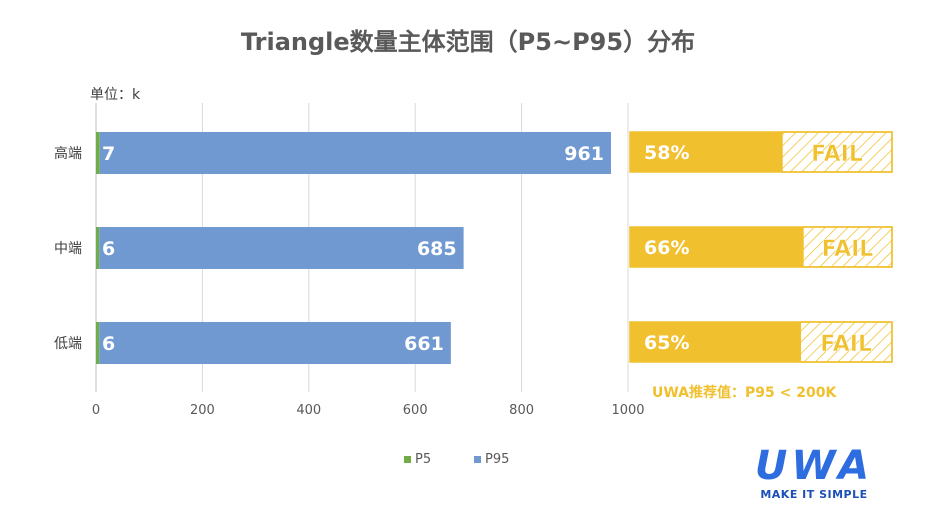  I want to click on legend-item-p95: P95, so click(491, 459).